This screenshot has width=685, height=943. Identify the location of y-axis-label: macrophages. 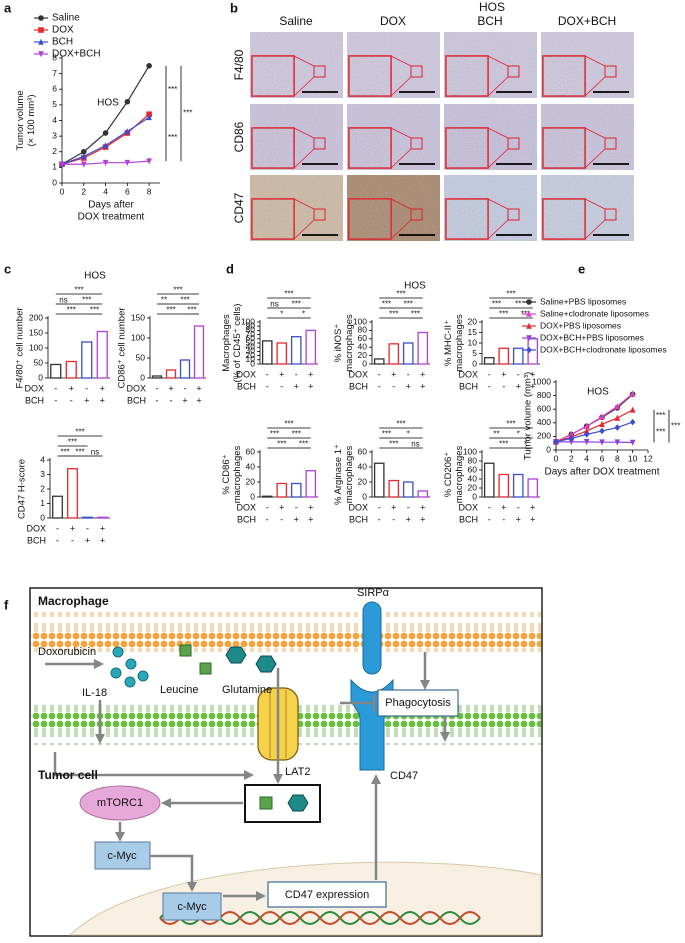
(349, 474).